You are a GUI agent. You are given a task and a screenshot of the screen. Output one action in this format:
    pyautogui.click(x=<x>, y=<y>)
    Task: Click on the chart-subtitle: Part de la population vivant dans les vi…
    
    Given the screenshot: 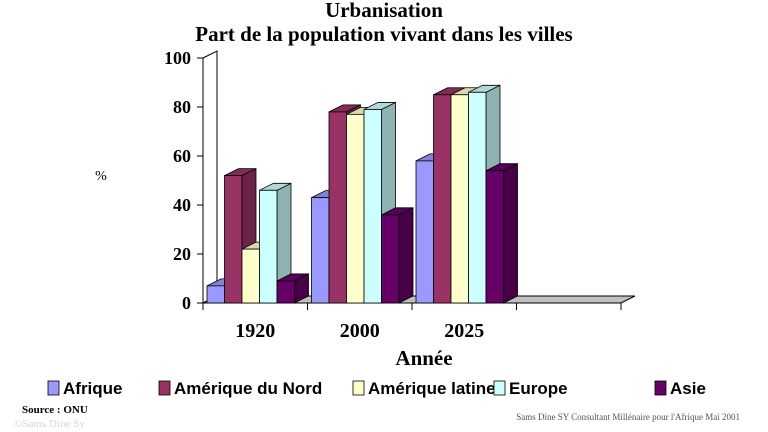 What is the action you would take?
    pyautogui.click(x=383, y=34)
    